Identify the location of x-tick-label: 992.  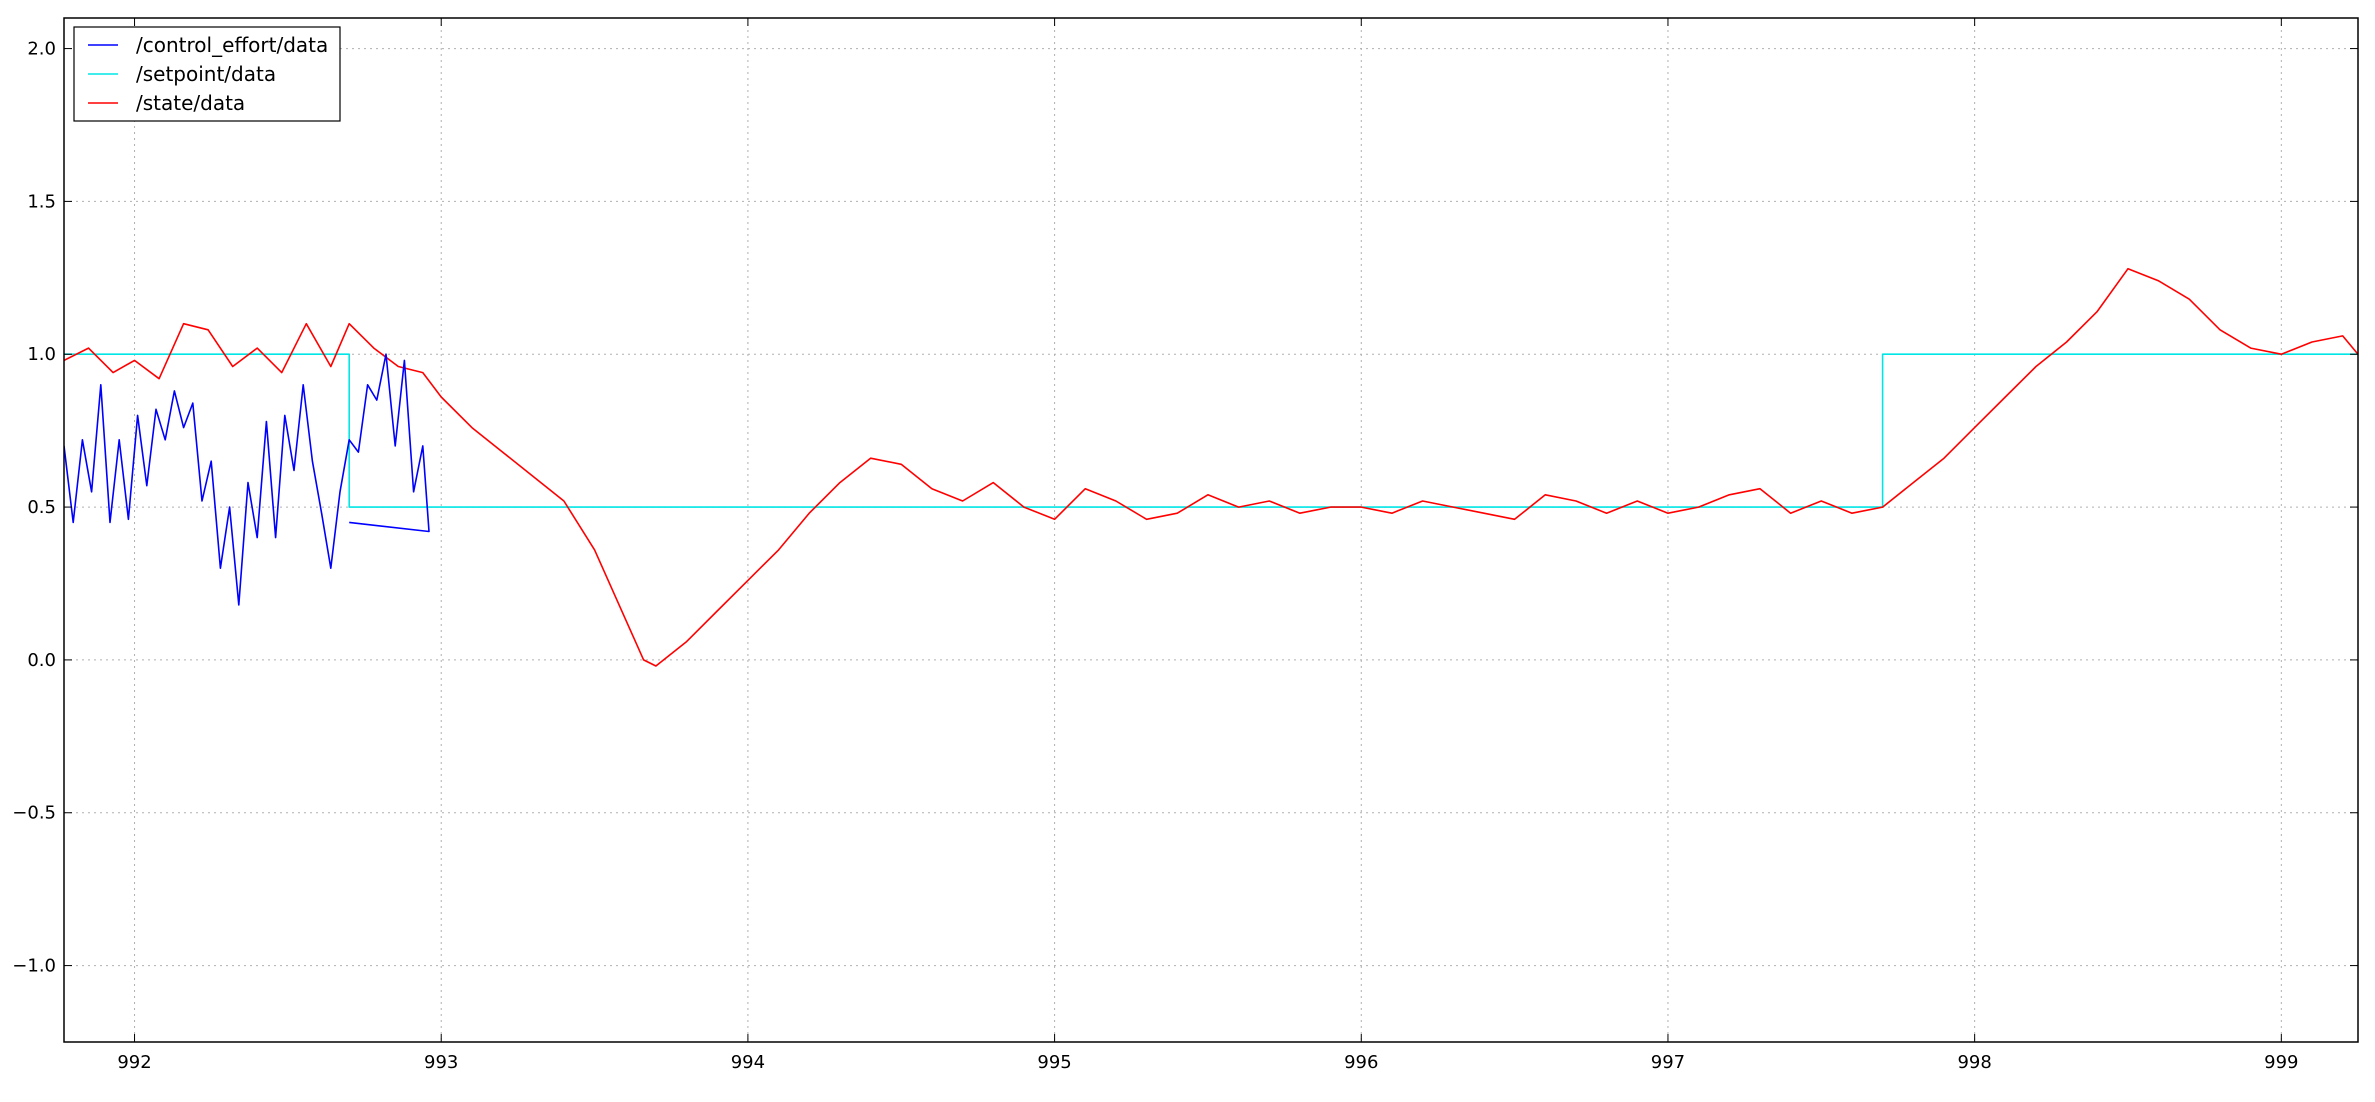
(134, 1062).